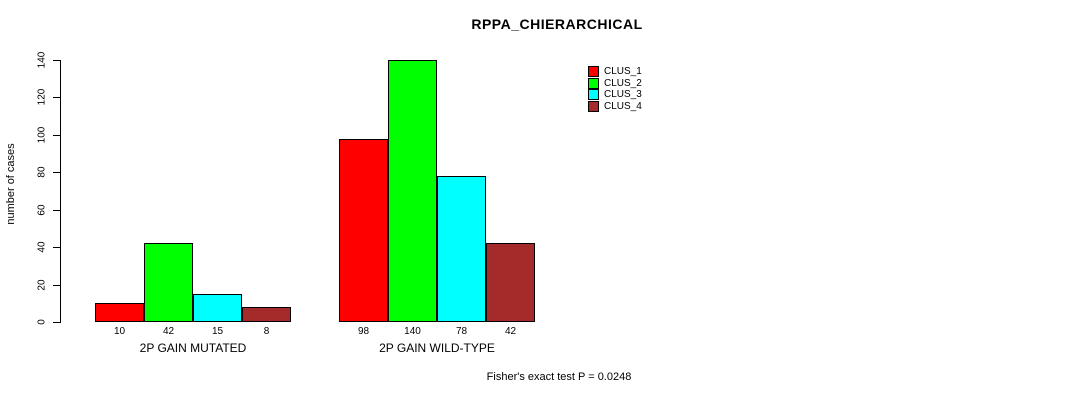  Describe the element at coordinates (119, 331) in the screenshot. I see `bar-value-label: 10` at that location.